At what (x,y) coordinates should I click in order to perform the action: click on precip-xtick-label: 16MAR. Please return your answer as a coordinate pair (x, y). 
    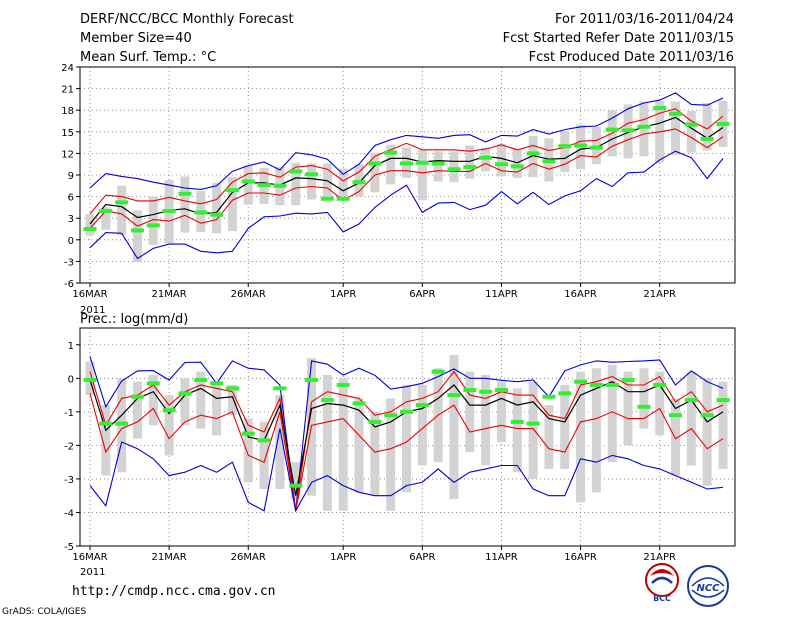
    Looking at the image, I should click on (89, 557).